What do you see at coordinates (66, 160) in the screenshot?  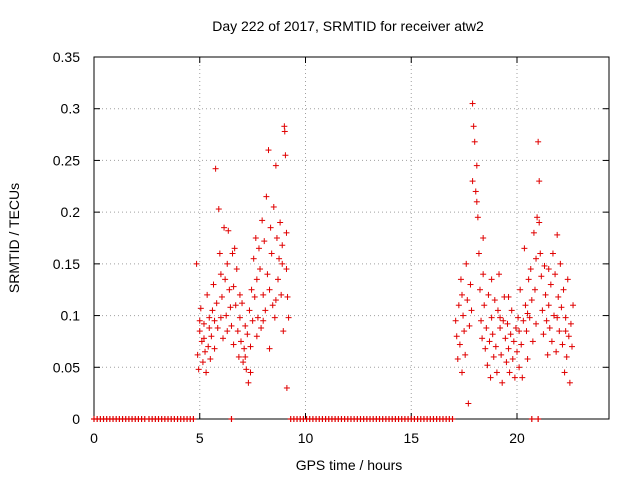 I see `y-tick-label: 0.25` at bounding box center [66, 160].